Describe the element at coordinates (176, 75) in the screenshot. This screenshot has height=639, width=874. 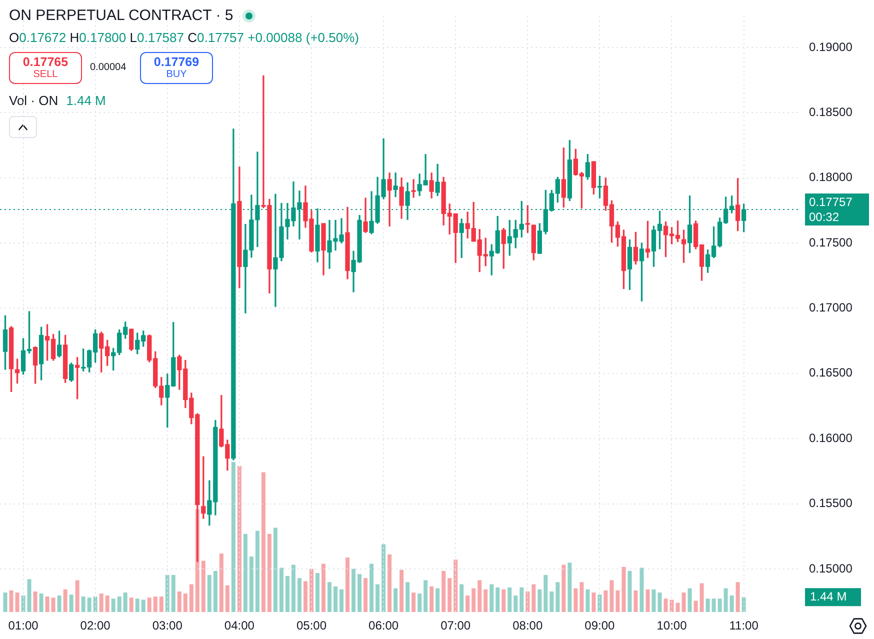
I see `annotation: BUY` at that location.